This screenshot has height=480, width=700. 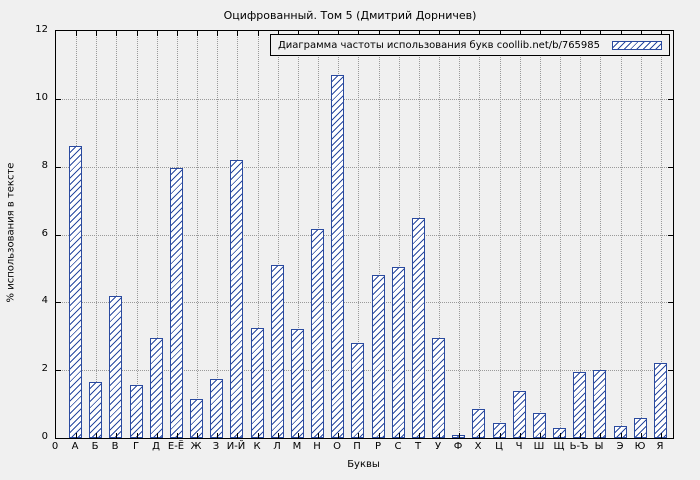 What do you see at coordinates (363, 464) in the screenshot?
I see `x-axis-label: Буквы` at bounding box center [363, 464].